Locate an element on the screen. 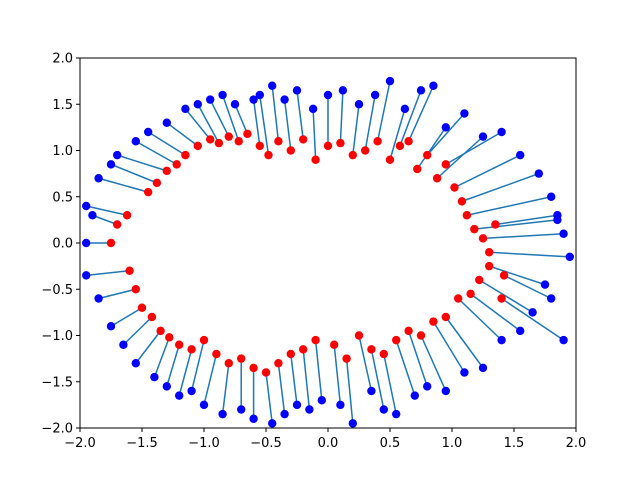  y-axis-ticks: −2.0 −1.5 −1.0 −0.5 0.0 0.5 1.0 1.5 2.0 is located at coordinates (60, 244).